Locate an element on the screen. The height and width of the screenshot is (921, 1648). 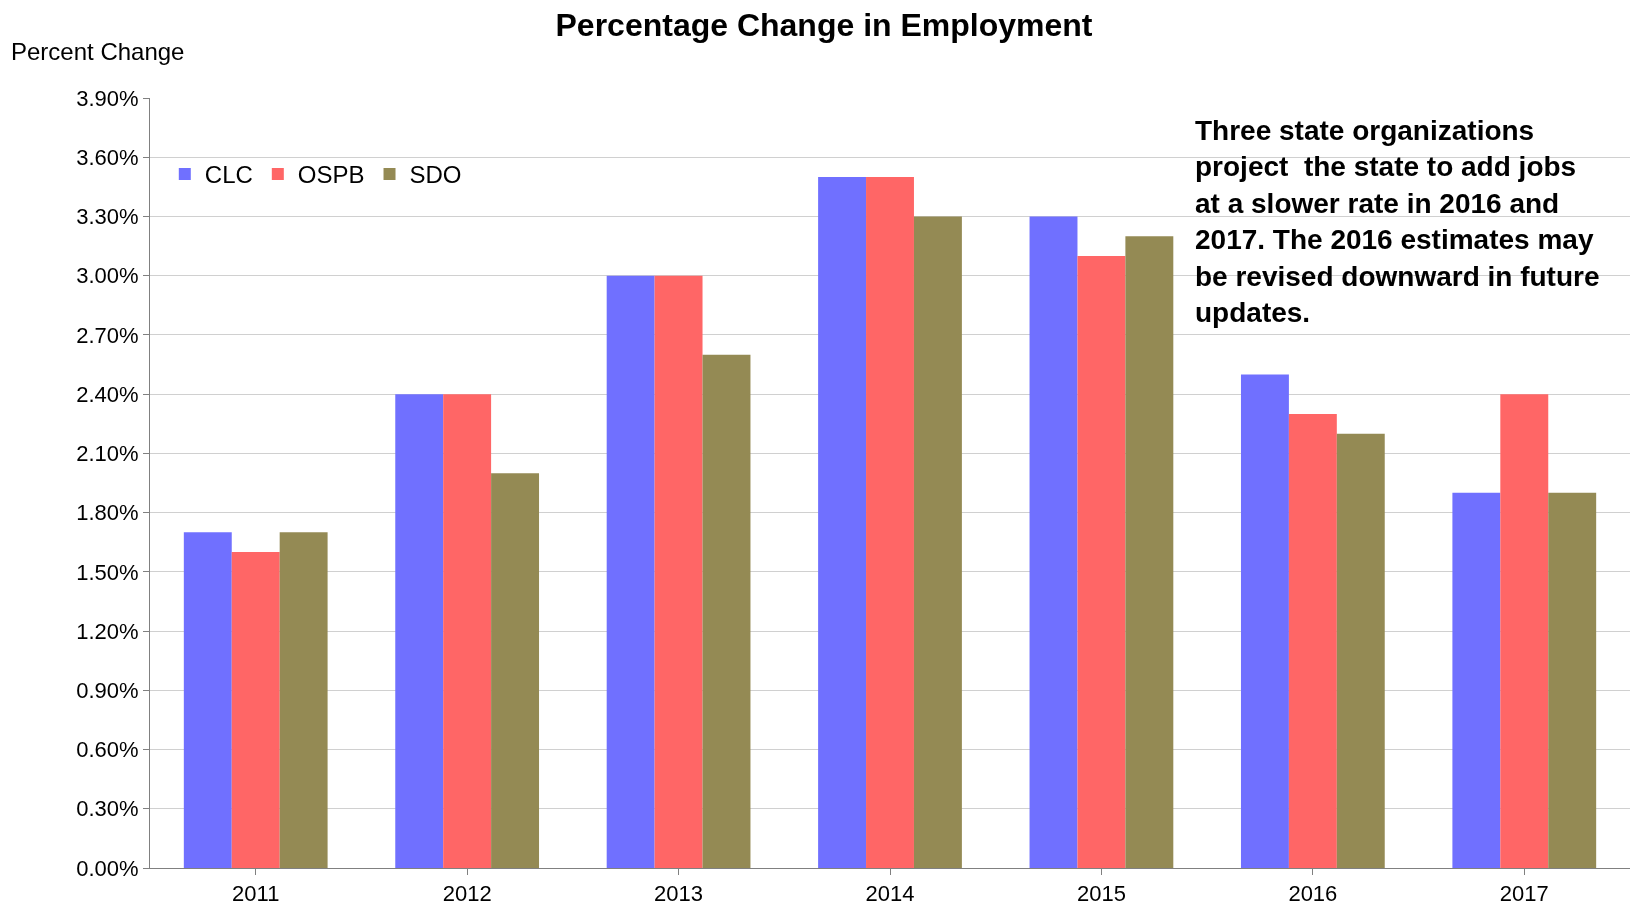
y-tick-label: 3.60% is located at coordinates (107, 157).